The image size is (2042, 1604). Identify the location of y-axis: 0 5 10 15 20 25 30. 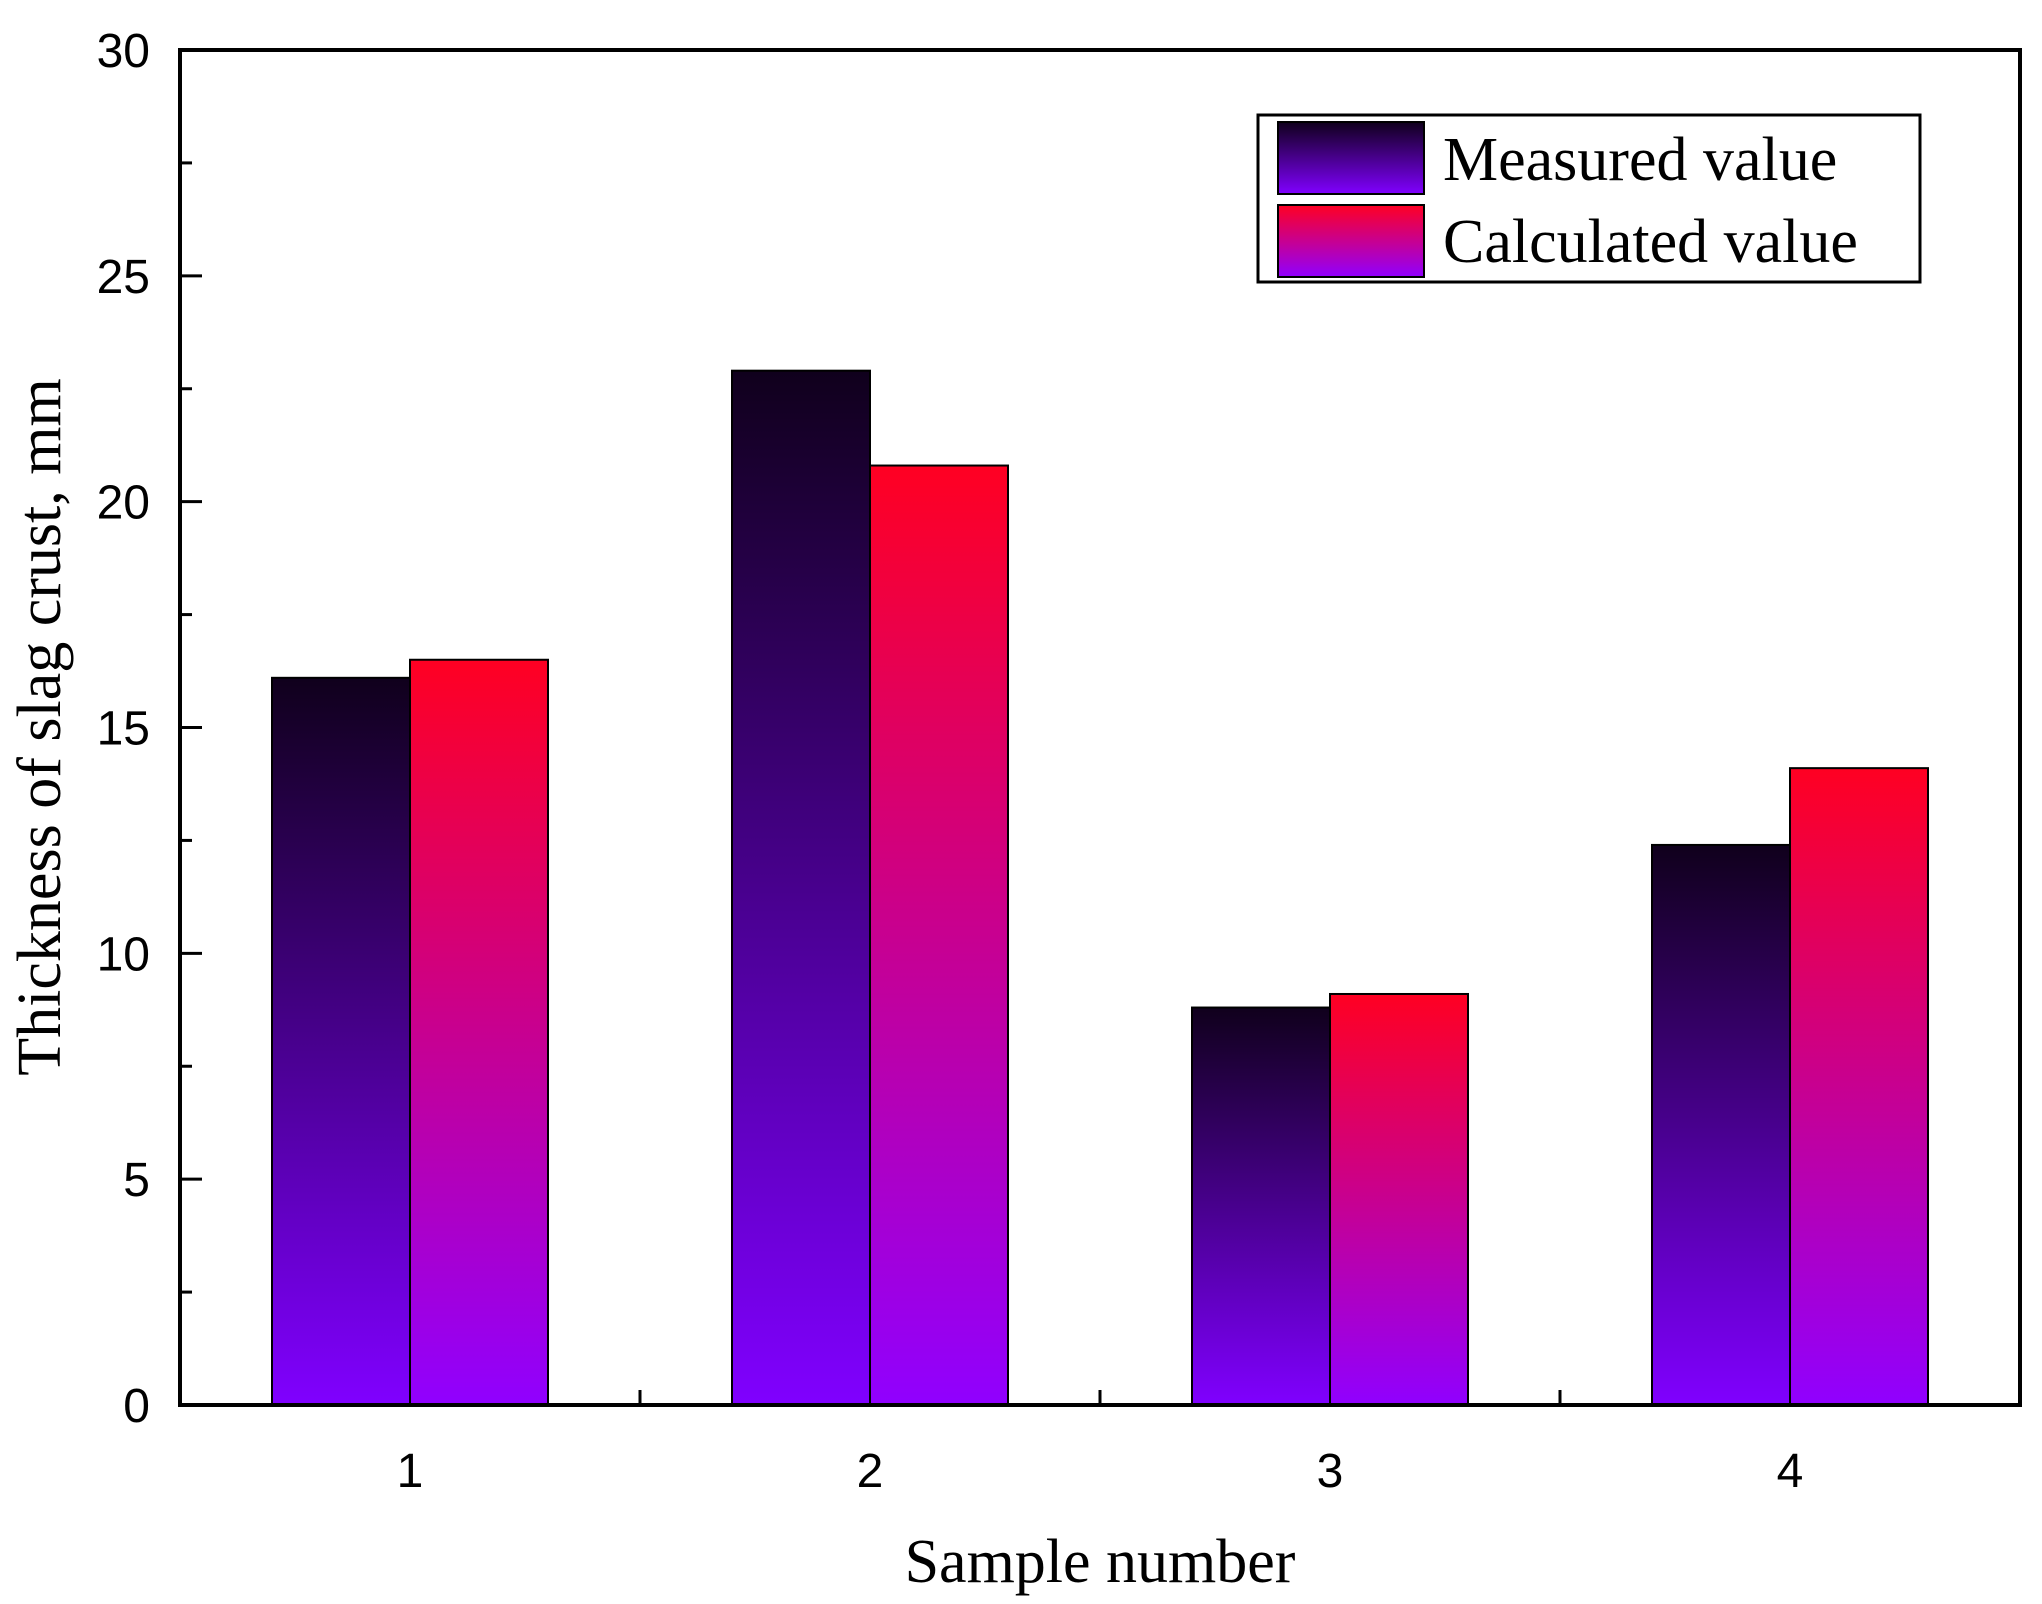
(149, 729).